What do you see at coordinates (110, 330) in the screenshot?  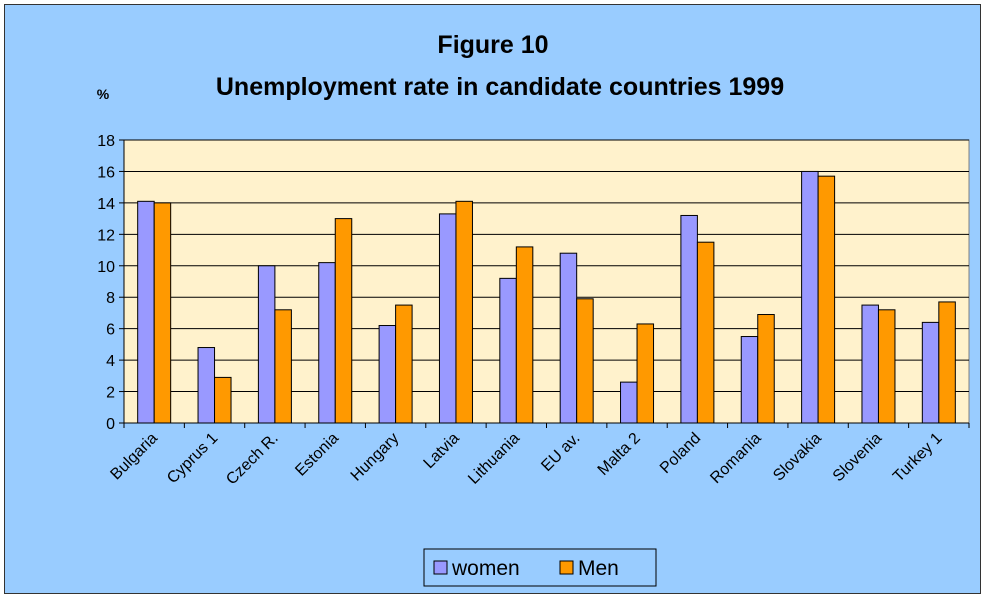 I see `y-tick-label: 6` at bounding box center [110, 330].